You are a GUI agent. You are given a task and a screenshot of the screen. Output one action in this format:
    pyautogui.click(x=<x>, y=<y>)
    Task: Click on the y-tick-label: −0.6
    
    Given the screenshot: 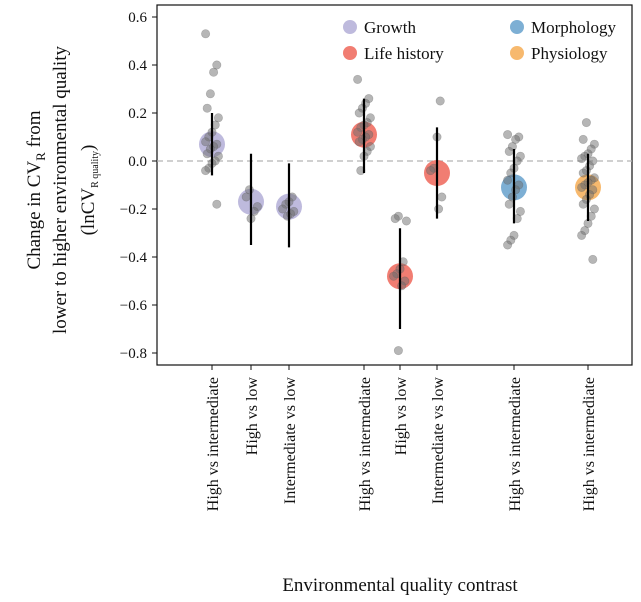 What is the action you would take?
    pyautogui.click(x=134, y=306)
    